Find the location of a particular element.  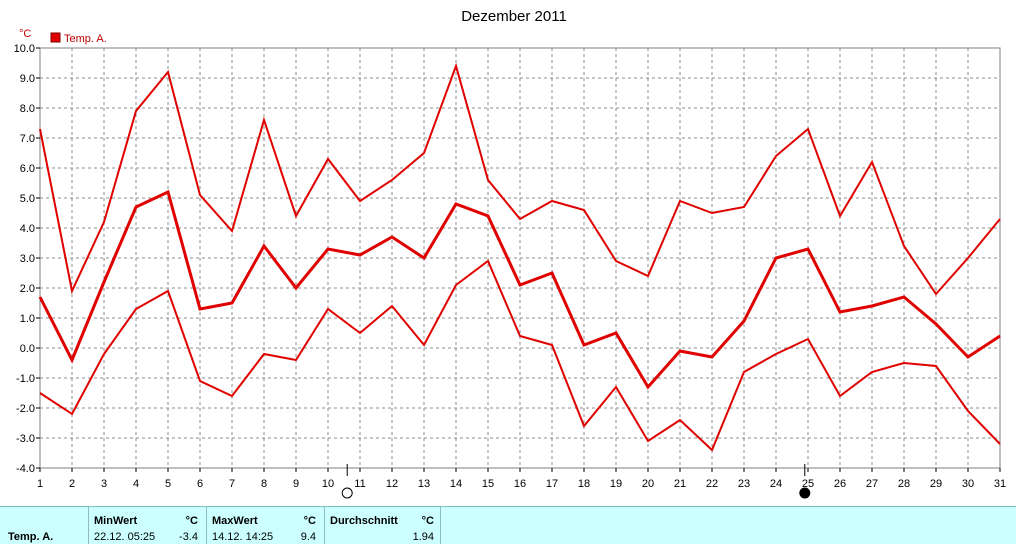

x-tick-label: 23 is located at coordinates (744, 484).